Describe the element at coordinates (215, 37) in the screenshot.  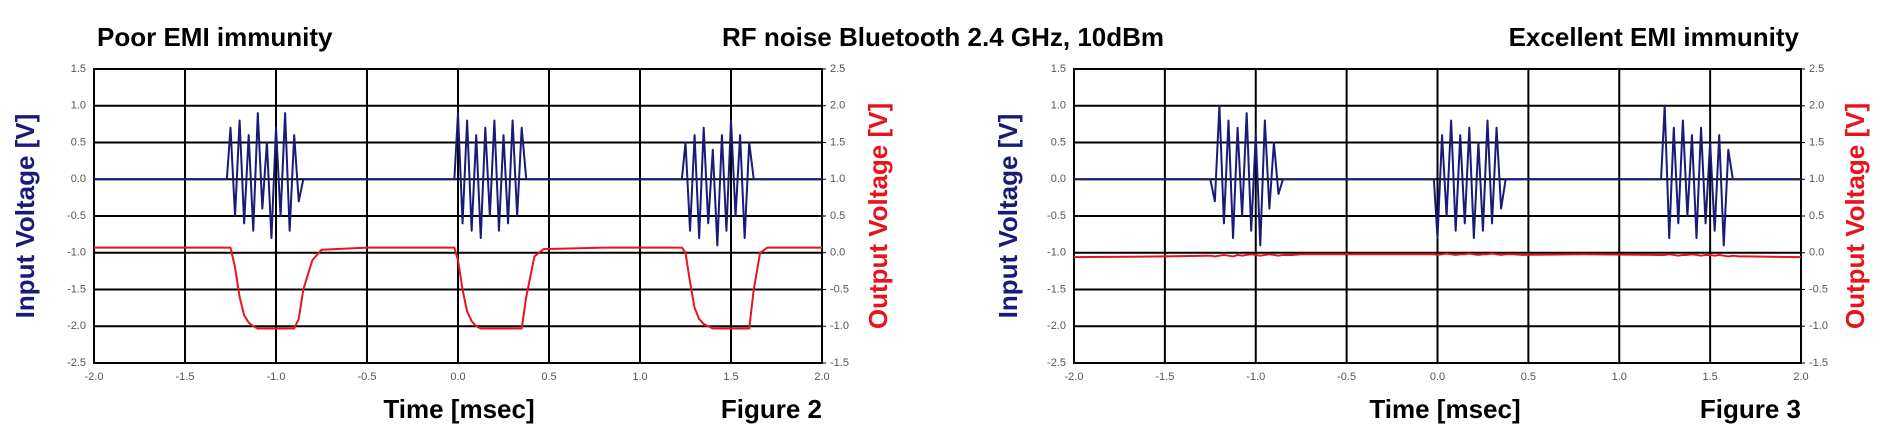
I see `chart-title: Poor EMI immunity` at that location.